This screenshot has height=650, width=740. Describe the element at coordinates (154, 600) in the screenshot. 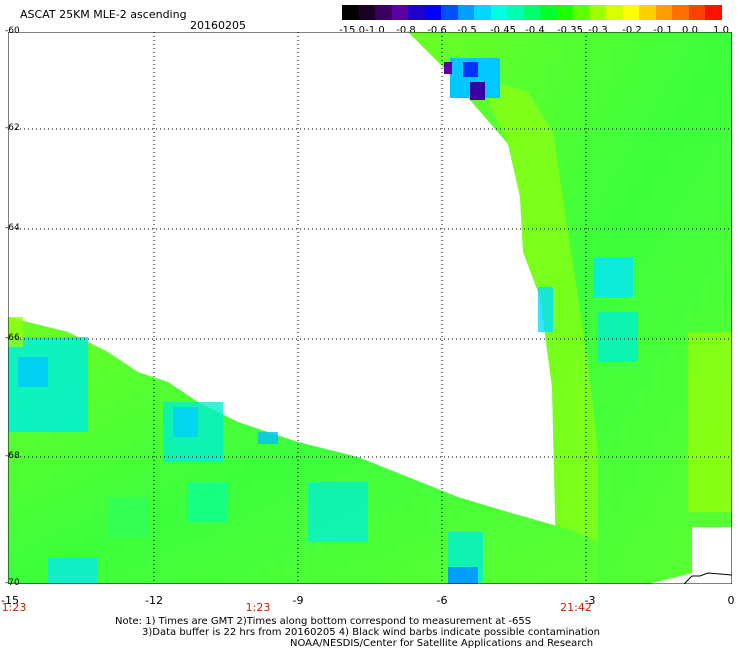

I see `x-axis-label: -12` at that location.